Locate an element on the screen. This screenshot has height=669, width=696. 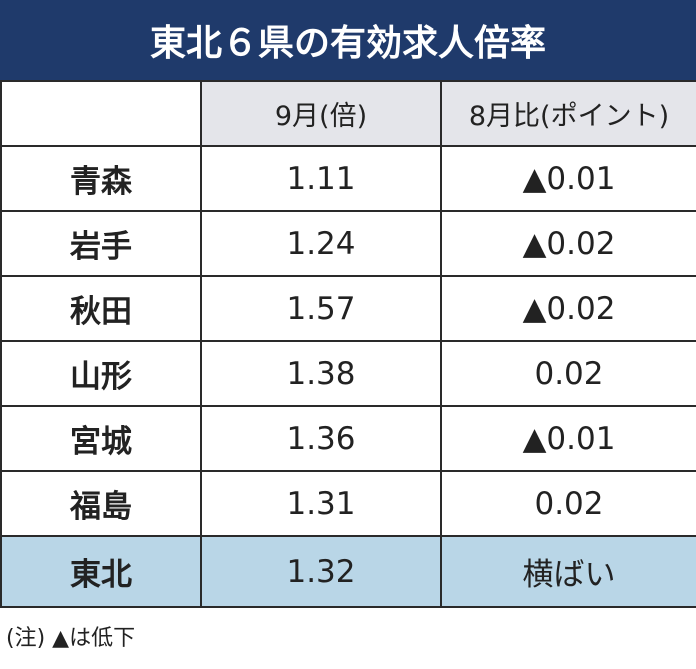
table-row: 青森 1.11 ▲0.01 is located at coordinates (348, 178).